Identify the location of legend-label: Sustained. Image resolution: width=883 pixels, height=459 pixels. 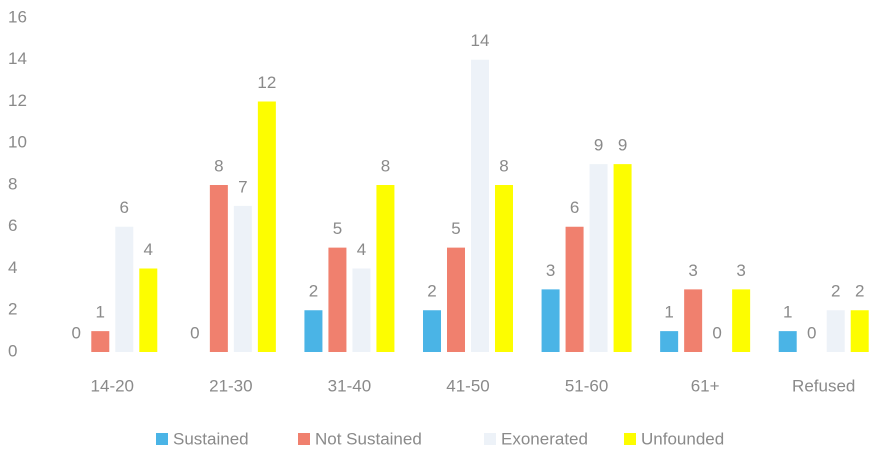
(211, 438).